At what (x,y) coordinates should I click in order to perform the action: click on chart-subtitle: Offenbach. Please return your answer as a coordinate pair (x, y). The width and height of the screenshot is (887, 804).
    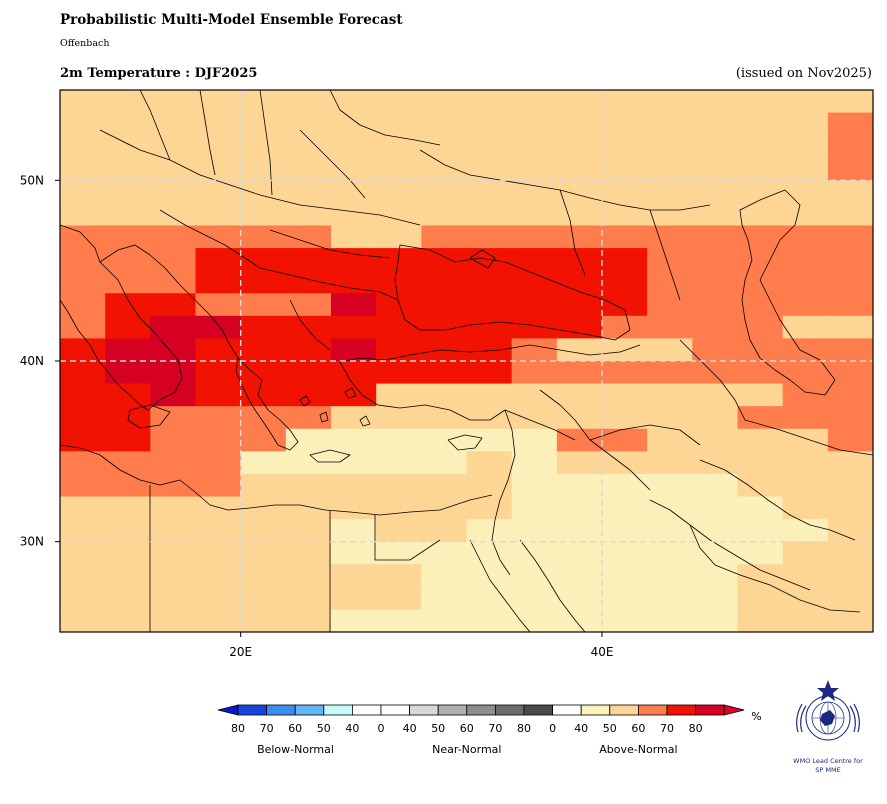
    Looking at the image, I should click on (85, 43).